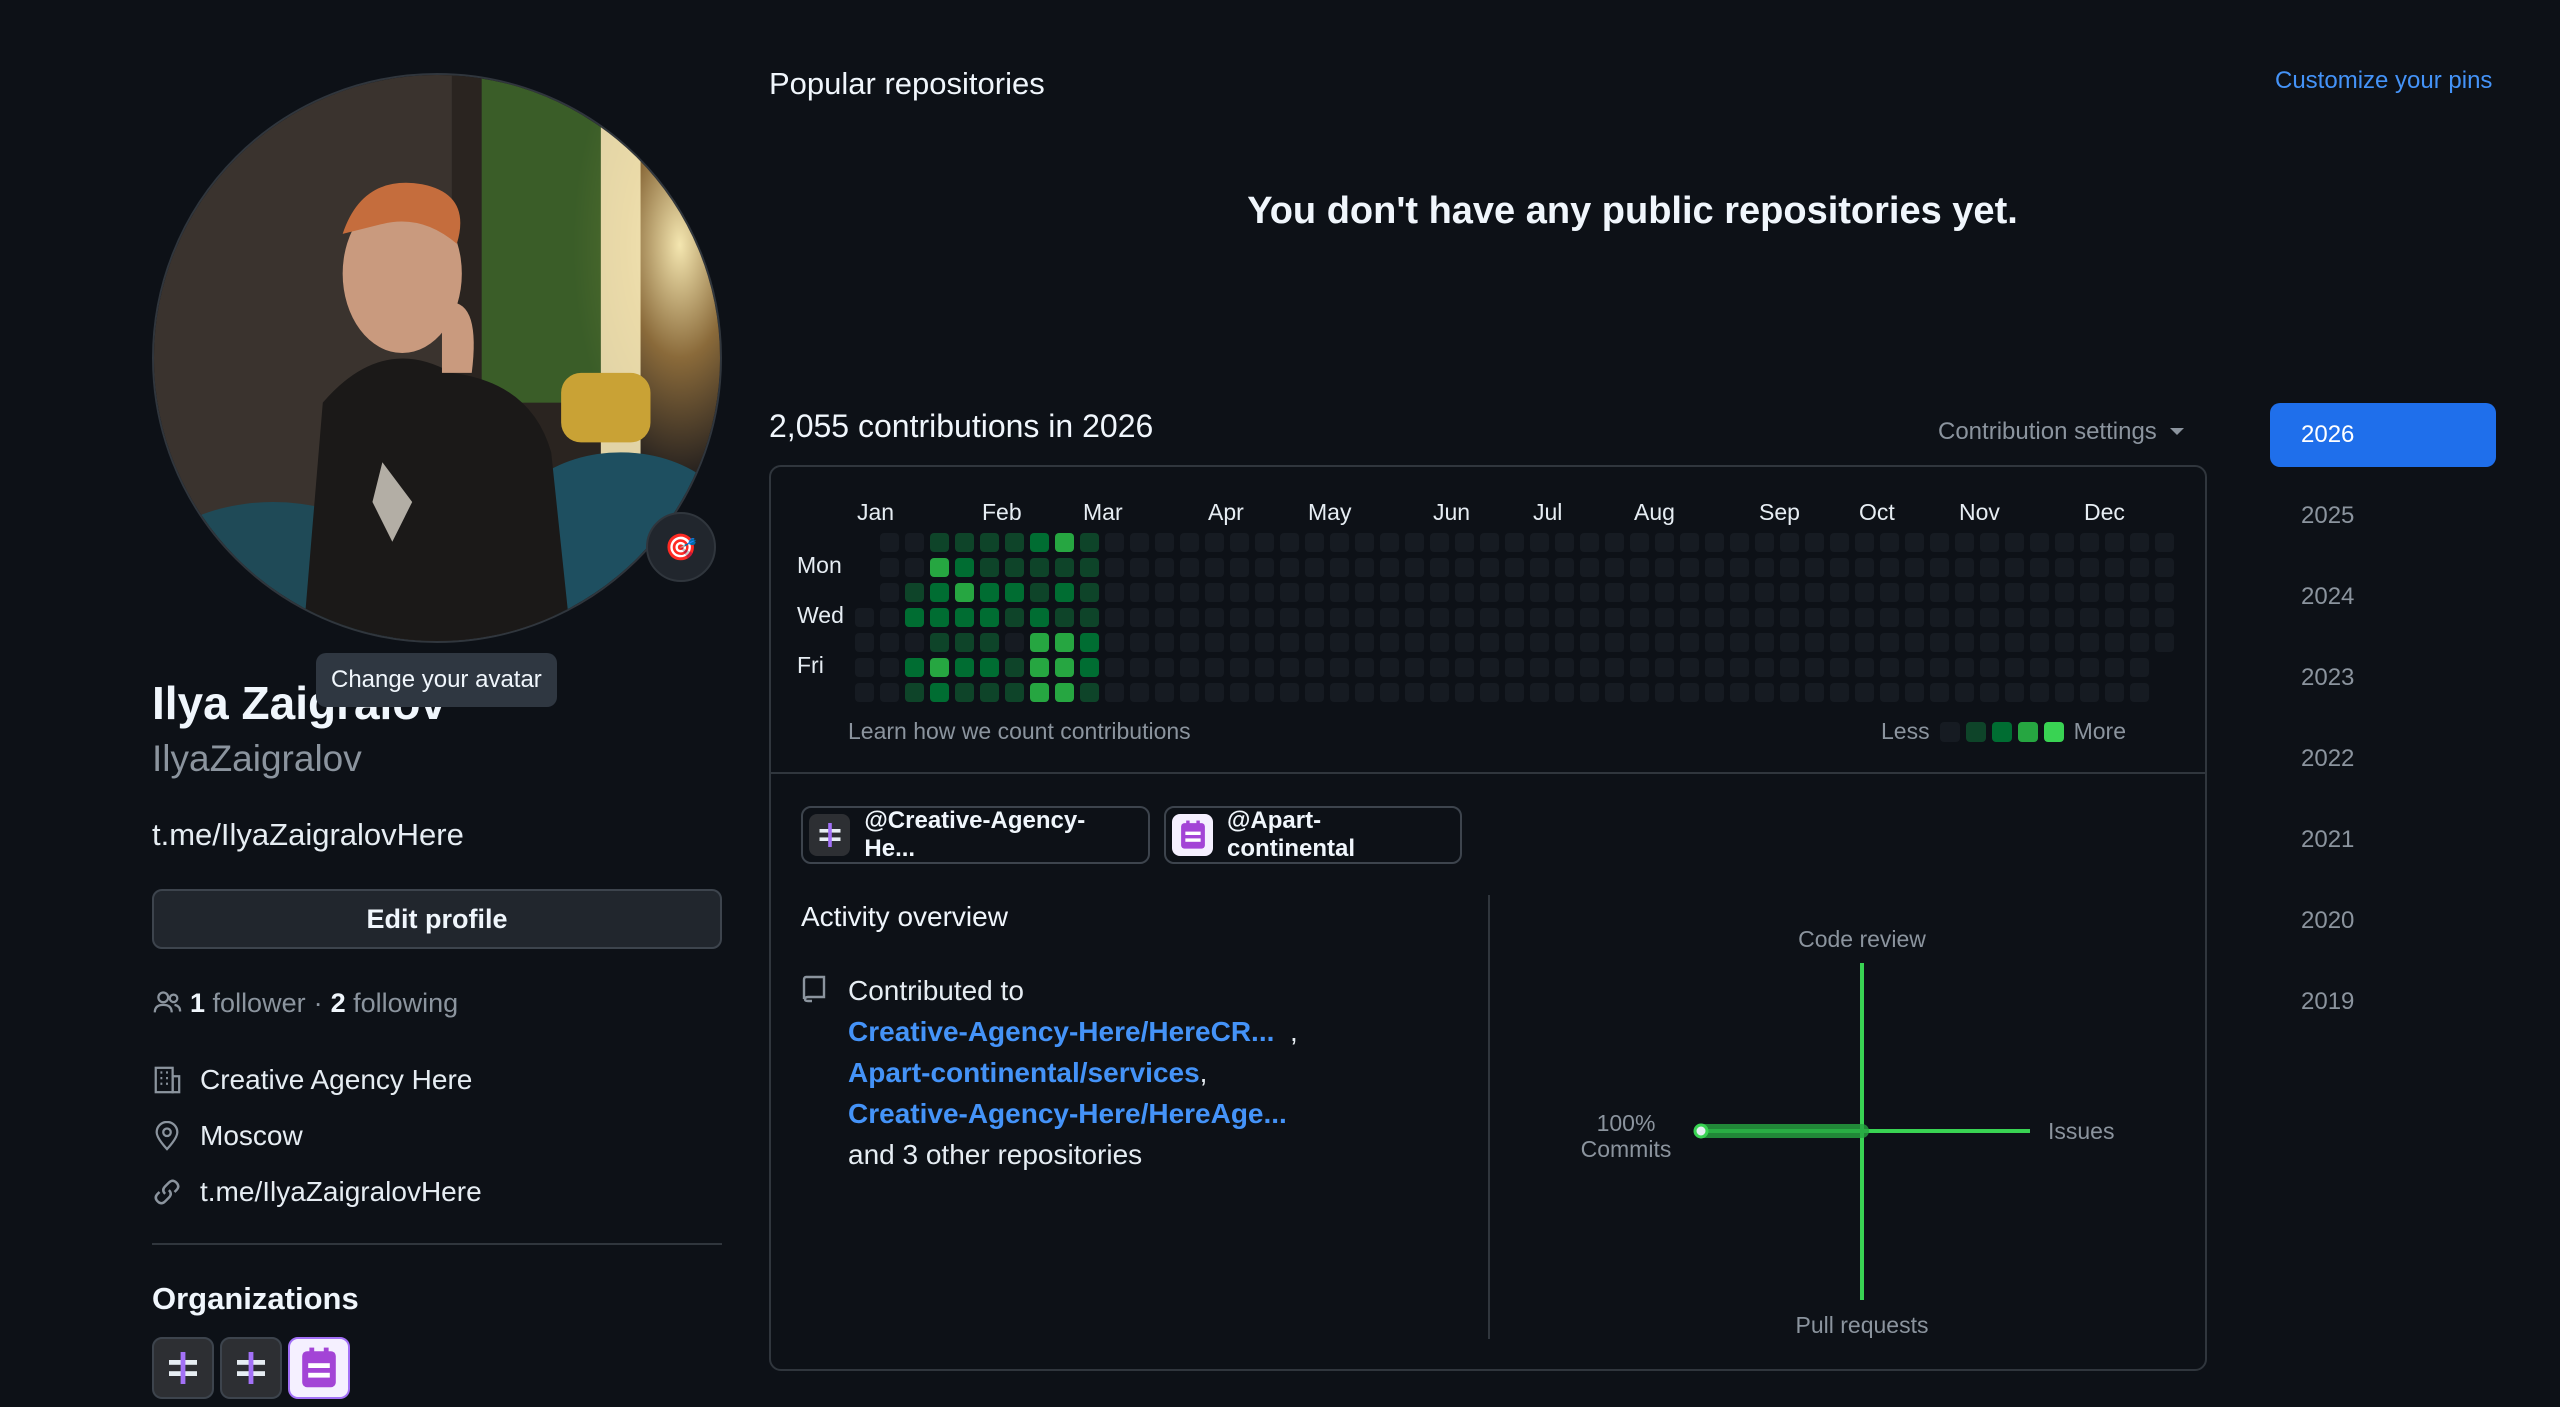  What do you see at coordinates (2384, 80) in the screenshot?
I see `customize-pins-link: Customize your pins` at bounding box center [2384, 80].